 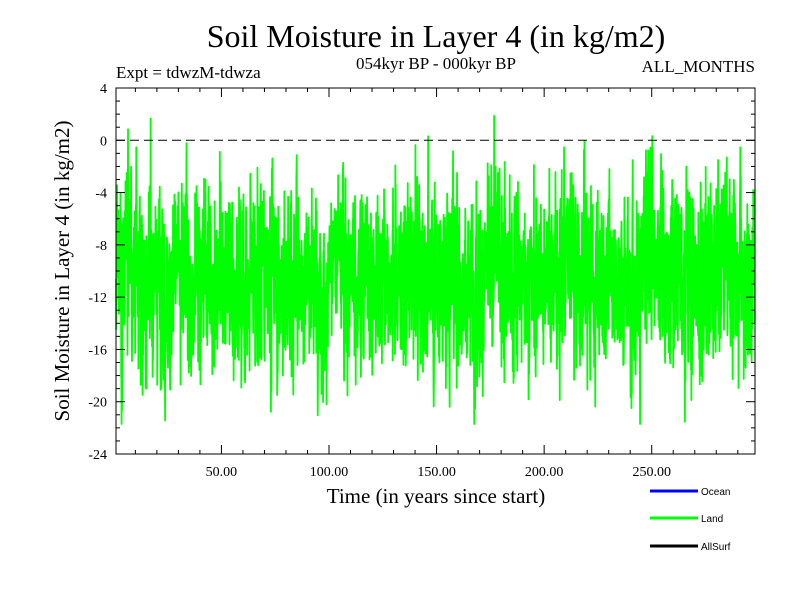 I want to click on legend: Ocean Land AllSurf, so click(x=690, y=520).